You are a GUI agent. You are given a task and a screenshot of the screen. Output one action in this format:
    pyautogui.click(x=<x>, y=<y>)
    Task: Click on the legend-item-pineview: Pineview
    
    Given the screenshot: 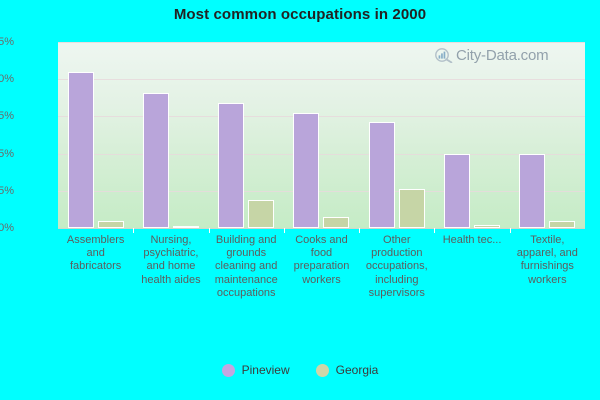 What is the action you would take?
    pyautogui.click(x=255, y=370)
    